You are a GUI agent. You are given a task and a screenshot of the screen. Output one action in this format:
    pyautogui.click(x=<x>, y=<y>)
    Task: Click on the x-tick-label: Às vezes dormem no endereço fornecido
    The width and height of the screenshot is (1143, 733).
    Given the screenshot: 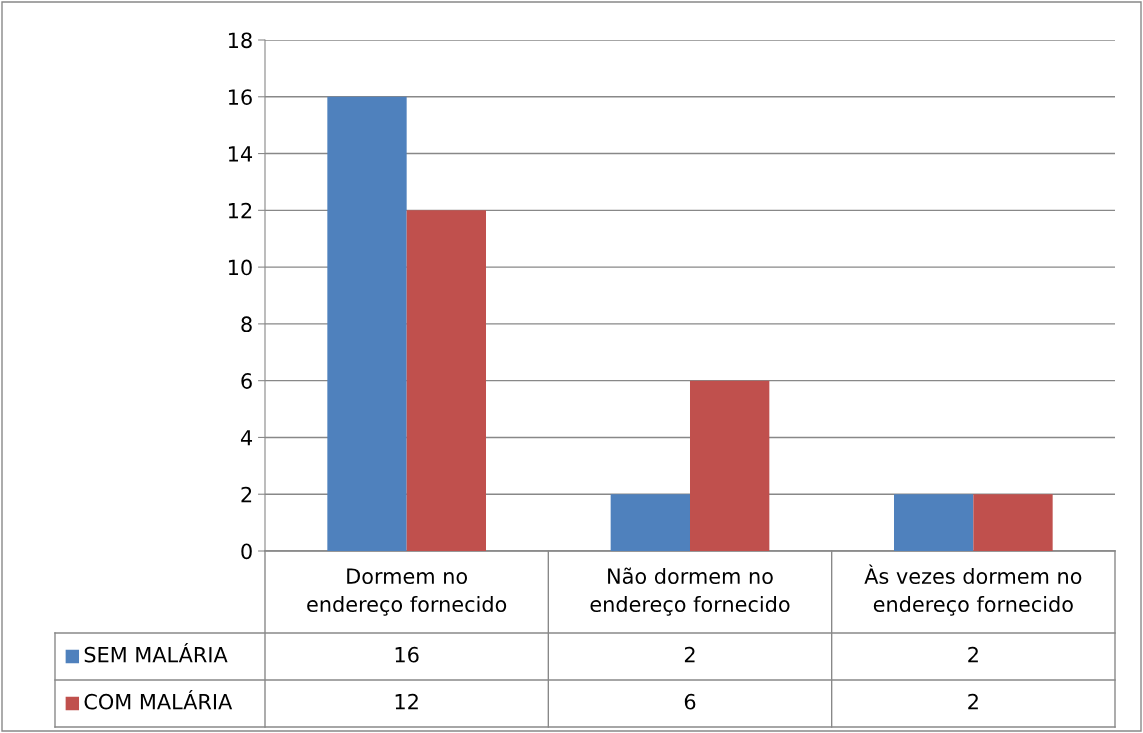 What is the action you would take?
    pyautogui.click(x=973, y=590)
    